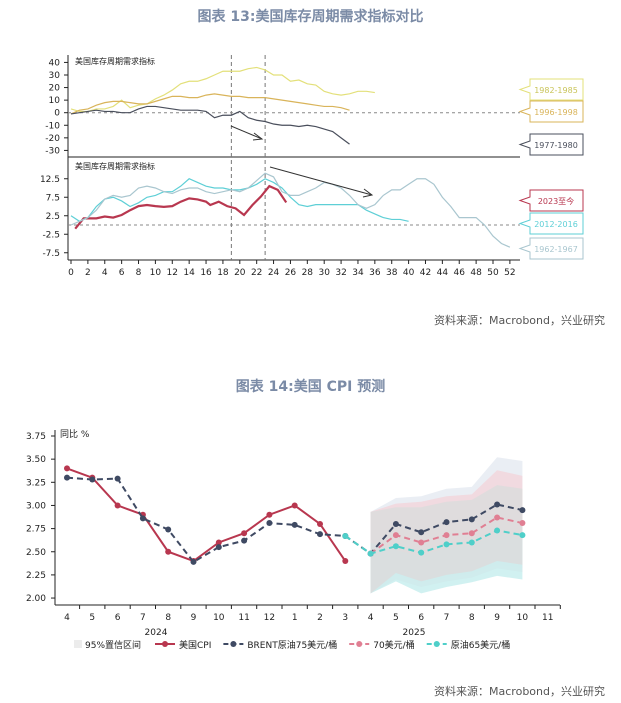 This screenshot has width=621, height=703. Describe the element at coordinates (460, 273) in the screenshot. I see `x-tick-label: 46` at that location.